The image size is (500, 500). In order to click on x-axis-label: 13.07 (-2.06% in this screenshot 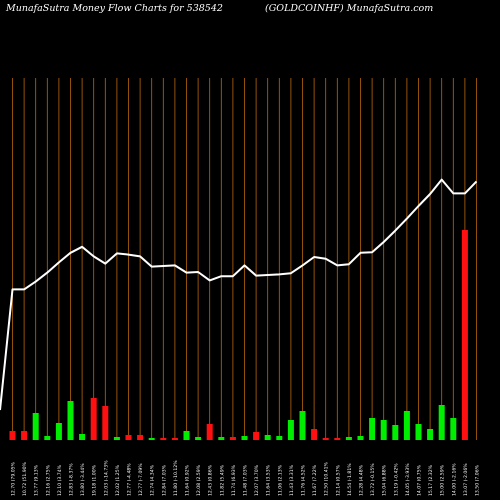, I will do `click(466, 479)`.